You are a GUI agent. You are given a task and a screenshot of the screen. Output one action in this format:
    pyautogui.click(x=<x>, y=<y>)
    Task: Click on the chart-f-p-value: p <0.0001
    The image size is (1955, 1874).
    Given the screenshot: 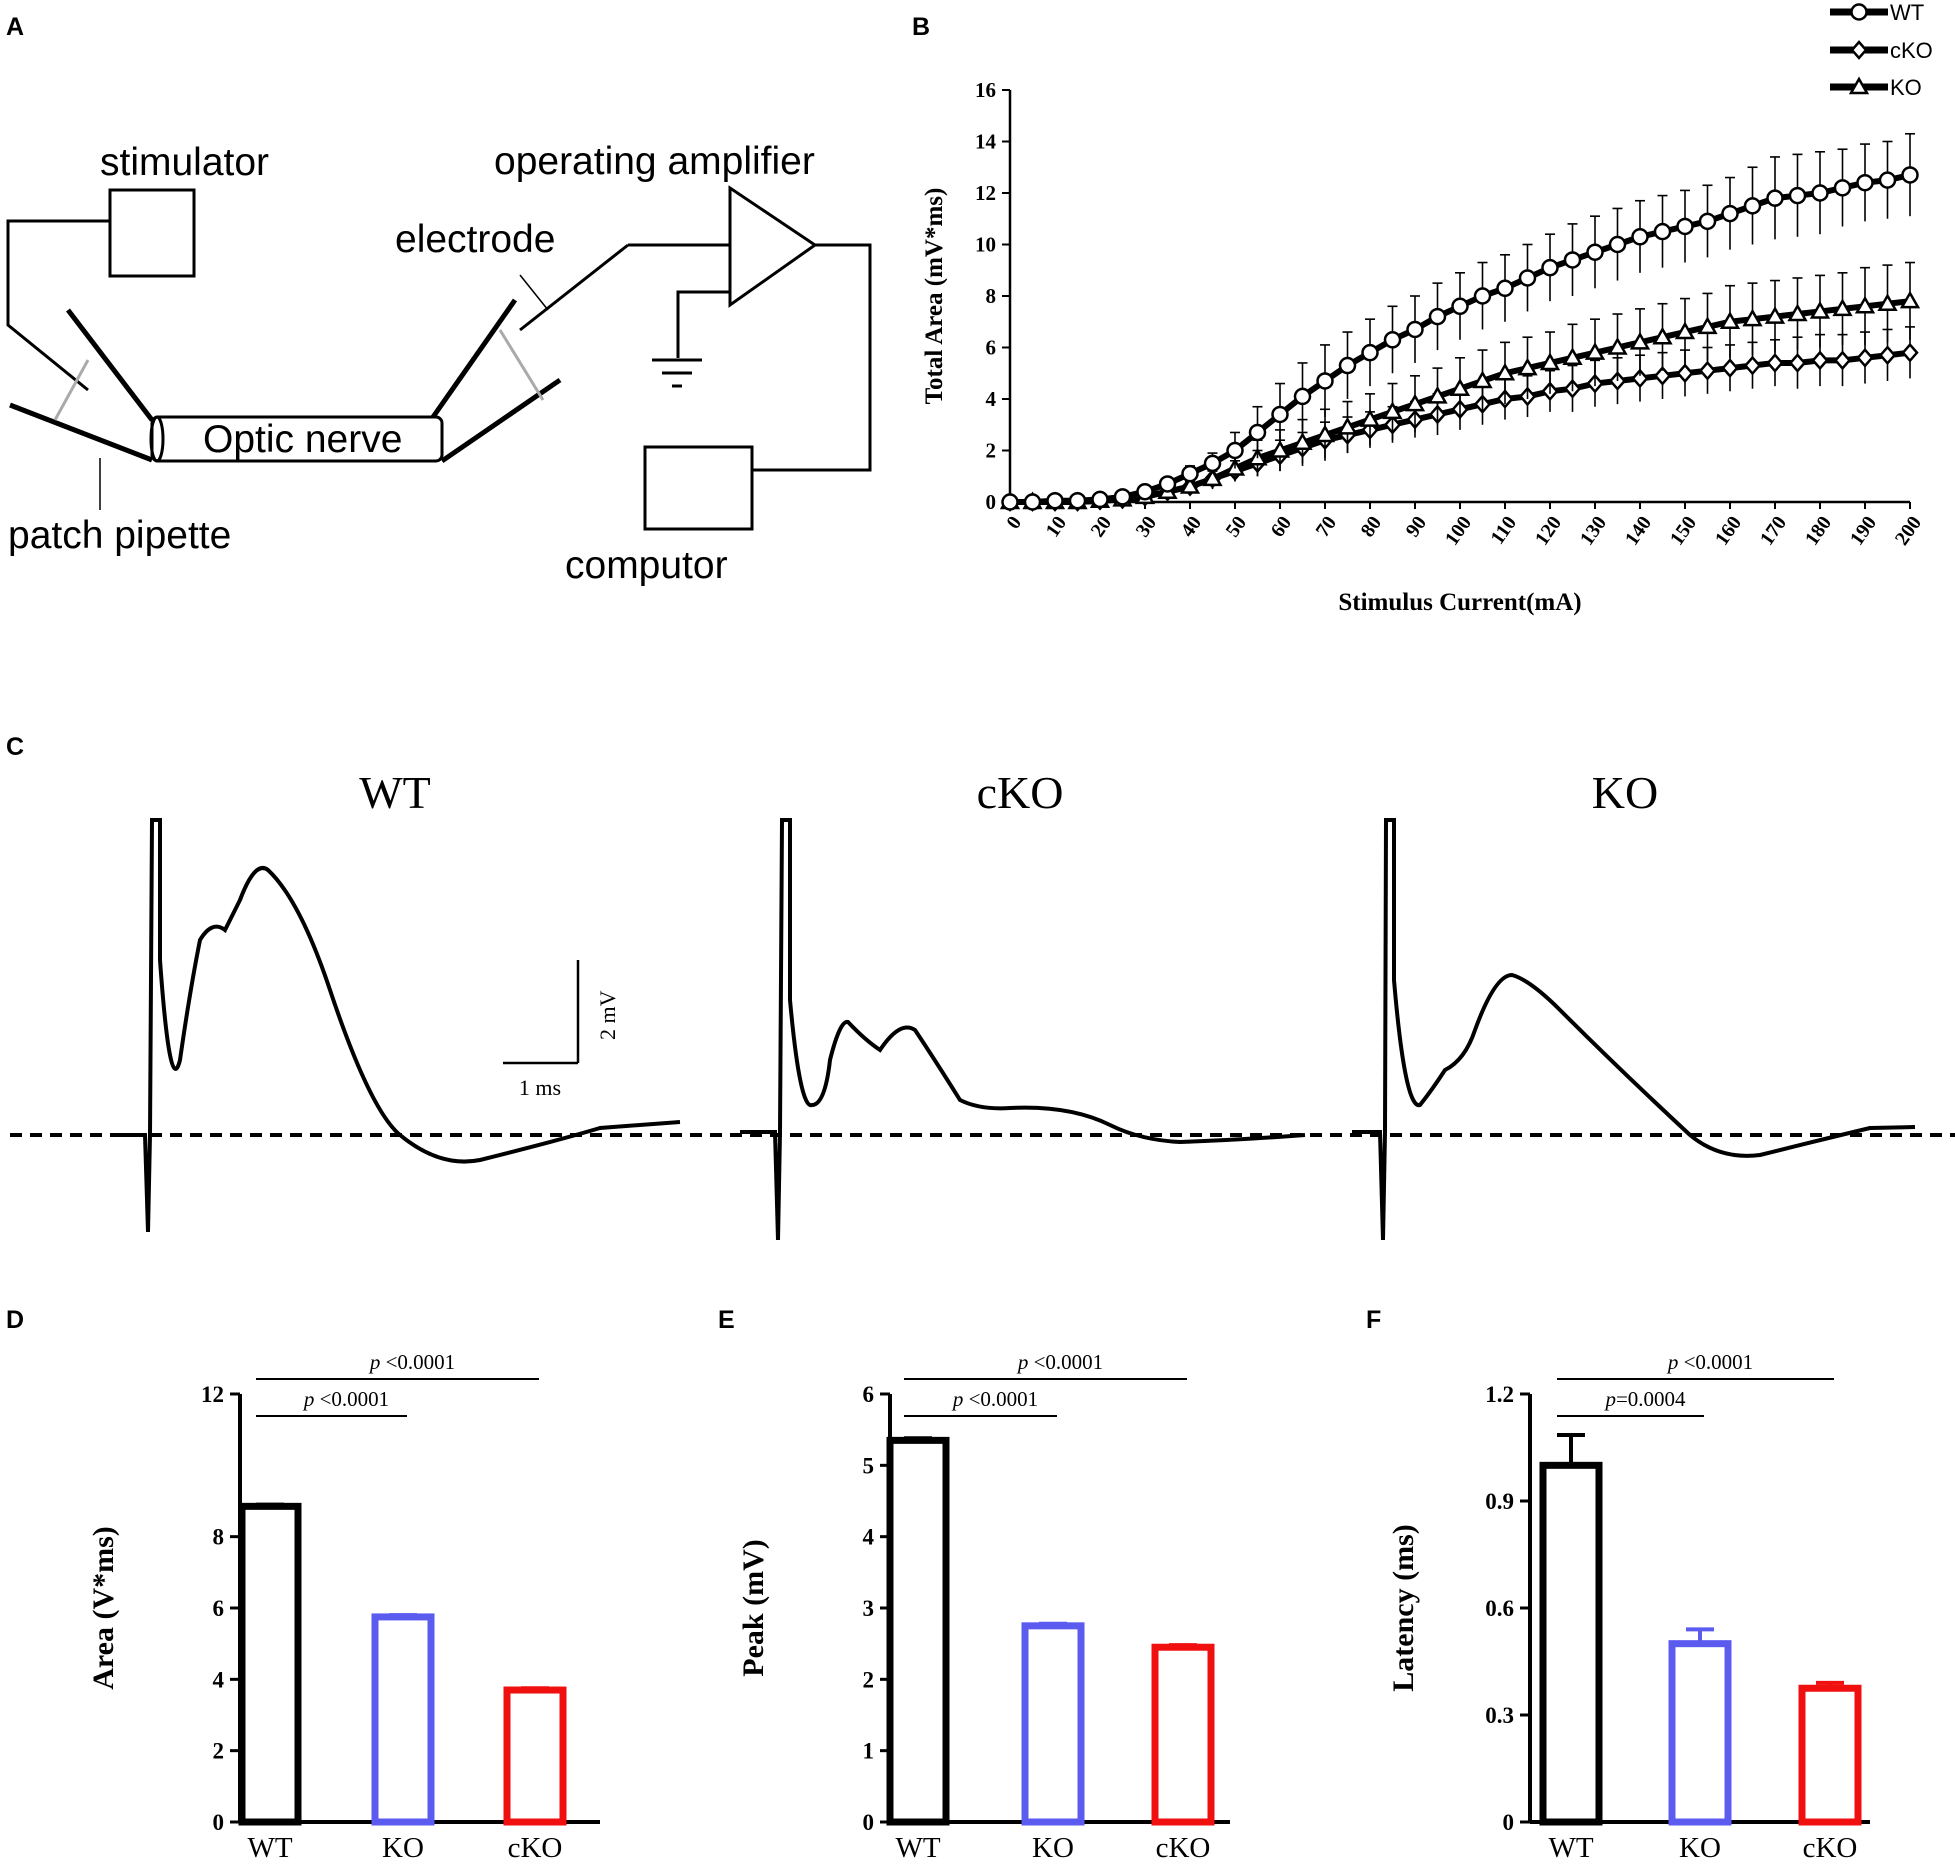 What is the action you would take?
    pyautogui.click(x=1709, y=1362)
    